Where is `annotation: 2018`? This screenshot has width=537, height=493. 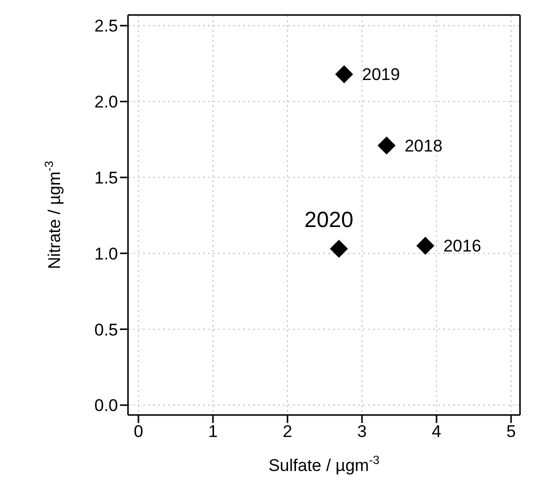 annotation: 2018 is located at coordinates (423, 146).